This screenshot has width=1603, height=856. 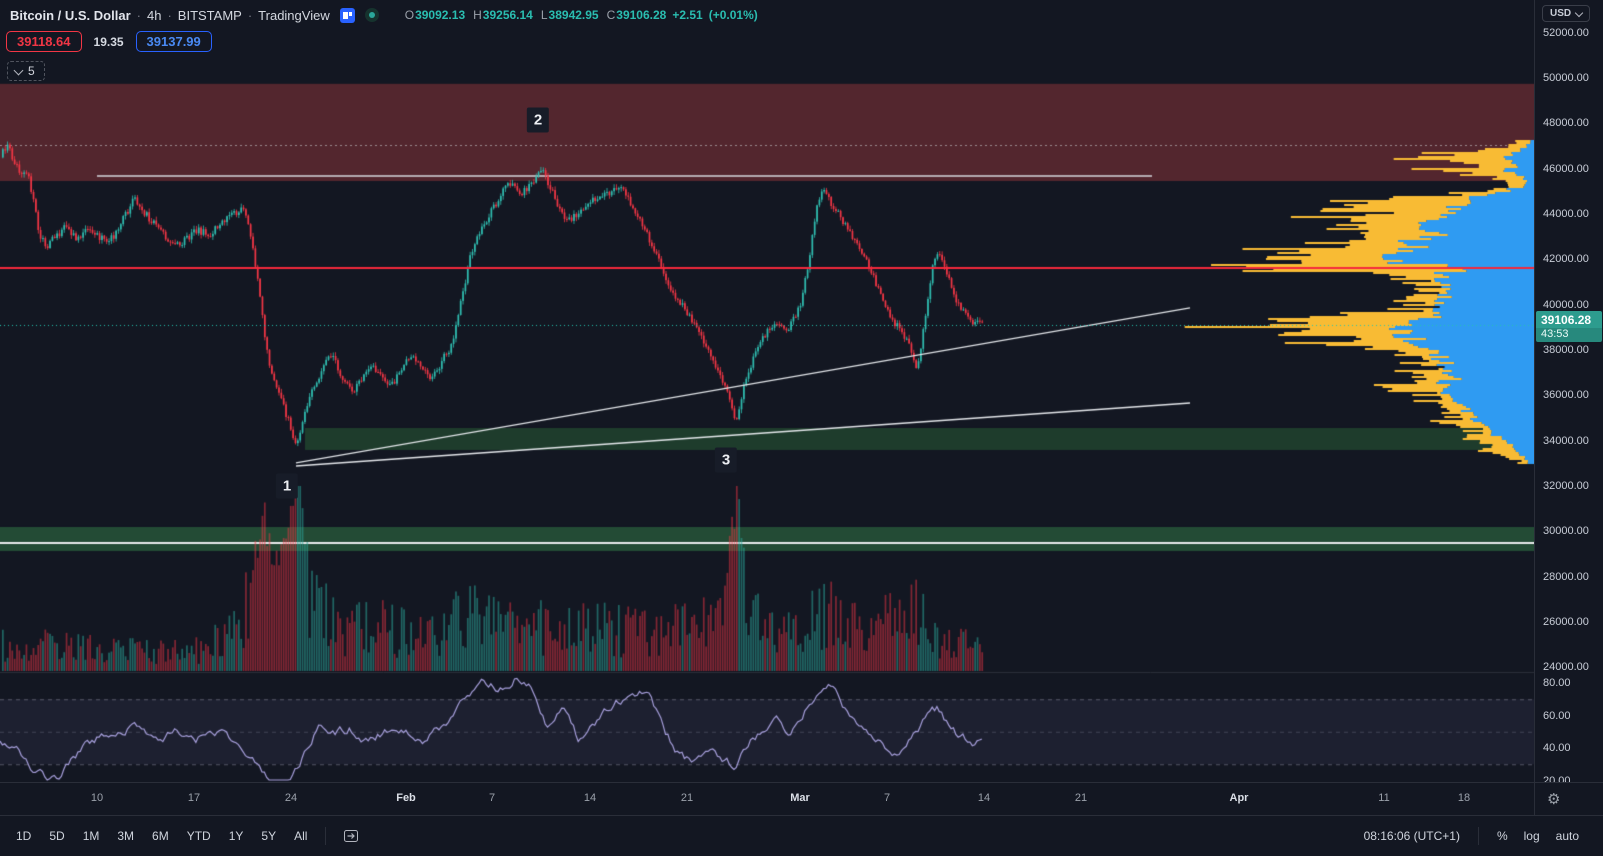 I want to click on clock-timezone-button: 08:16:06 (UTC+1), so click(x=1411, y=836).